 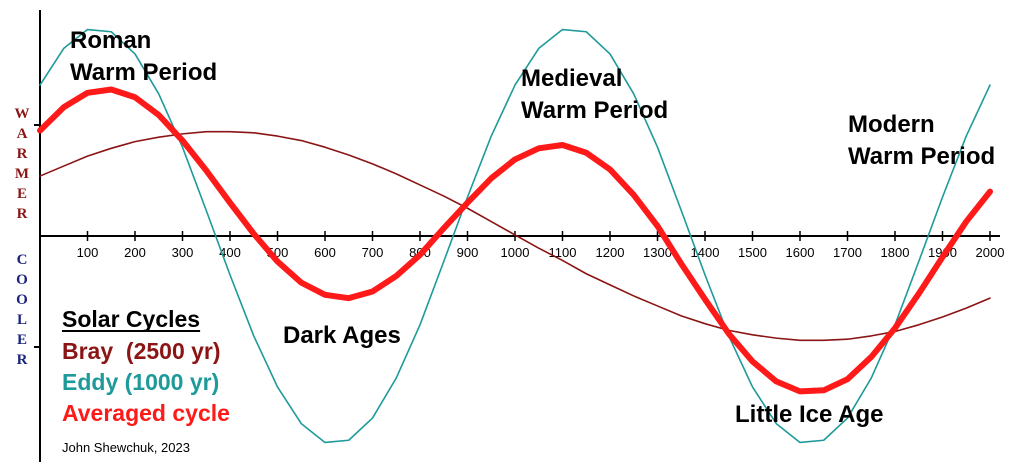 I want to click on x-tick-label: 200, so click(x=135, y=252).